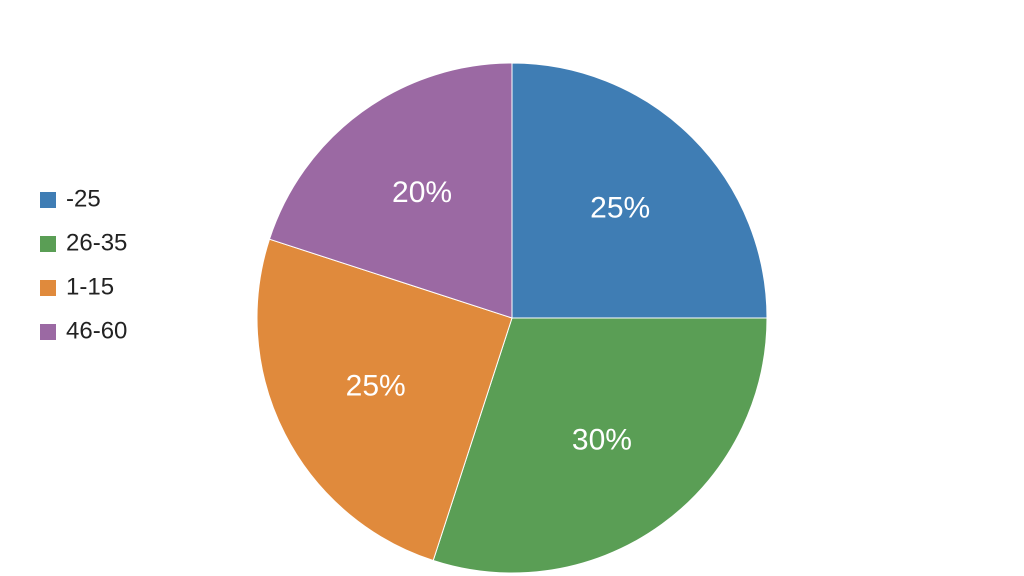 The height and width of the screenshot is (576, 1024). Describe the element at coordinates (96, 330) in the screenshot. I see `legend-label: 46-60` at that location.